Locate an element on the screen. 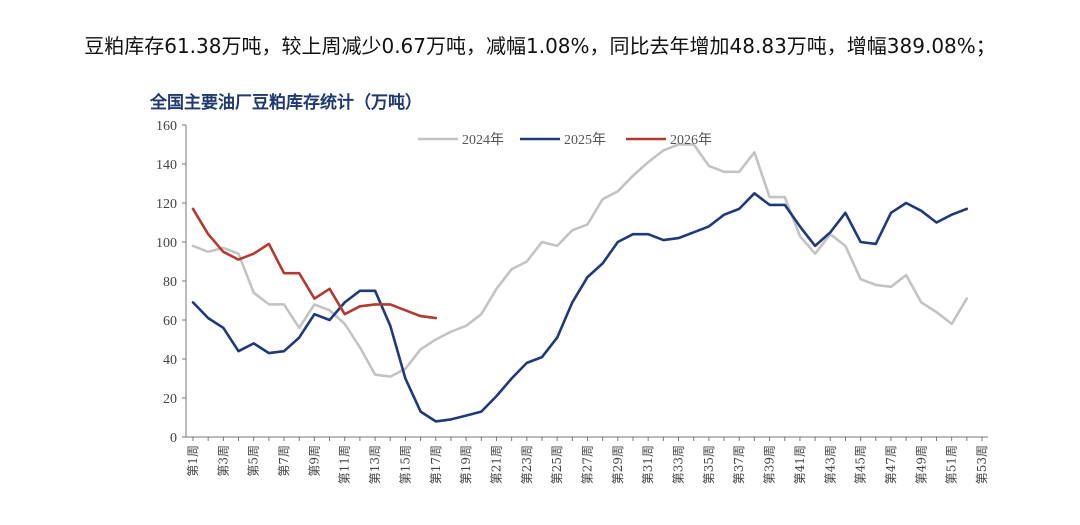 The width and height of the screenshot is (1080, 525). x-tick-label: 第11周 is located at coordinates (345, 464).